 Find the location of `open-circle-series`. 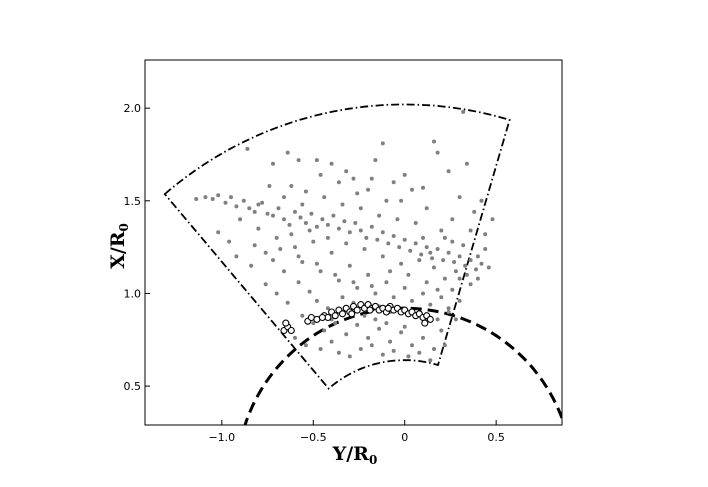

open-circle-series is located at coordinates (357, 318).